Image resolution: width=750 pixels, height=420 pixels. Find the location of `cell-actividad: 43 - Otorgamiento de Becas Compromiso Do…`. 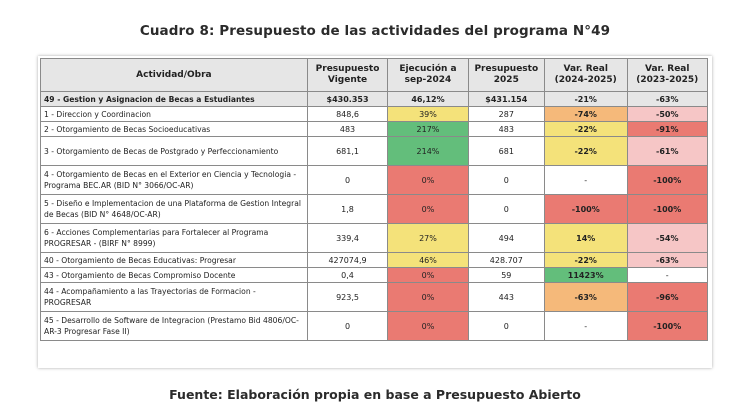

cell-actividad: 43 - Otorgamiento de Becas Compromiso Do… is located at coordinates (174, 275).